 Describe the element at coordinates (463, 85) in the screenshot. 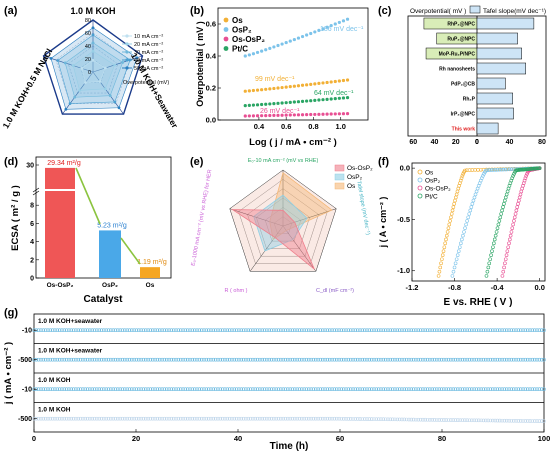

I see `bar-c-category: PdP₂@CB` at that location.